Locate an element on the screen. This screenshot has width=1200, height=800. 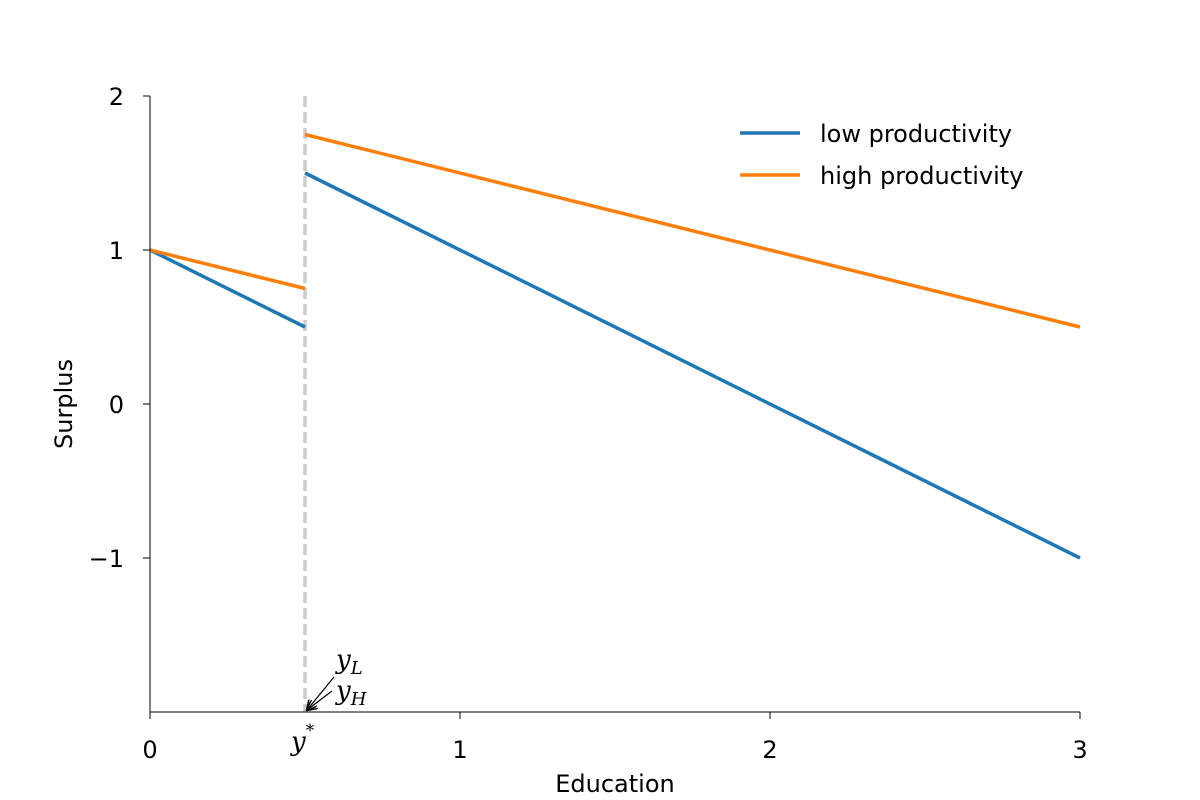
y-axis-title: Surplus is located at coordinates (64, 404).